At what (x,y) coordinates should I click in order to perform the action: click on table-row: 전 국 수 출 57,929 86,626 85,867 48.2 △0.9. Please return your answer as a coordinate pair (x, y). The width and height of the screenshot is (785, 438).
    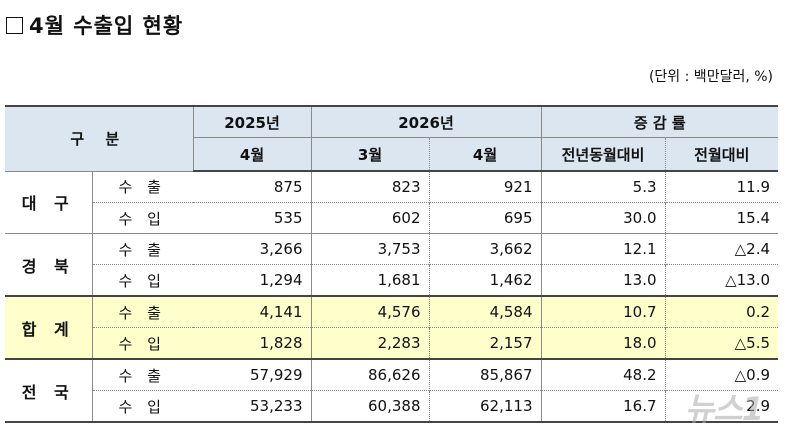
    Looking at the image, I should click on (391, 391).